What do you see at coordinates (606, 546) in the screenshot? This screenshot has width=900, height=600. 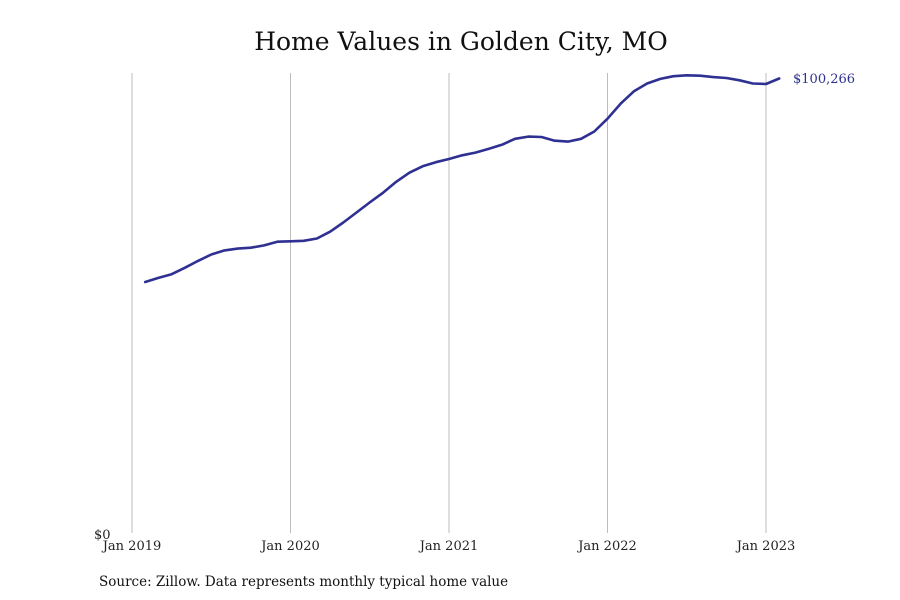 I see `x-tick-label: Jan 2022` at bounding box center [606, 546].